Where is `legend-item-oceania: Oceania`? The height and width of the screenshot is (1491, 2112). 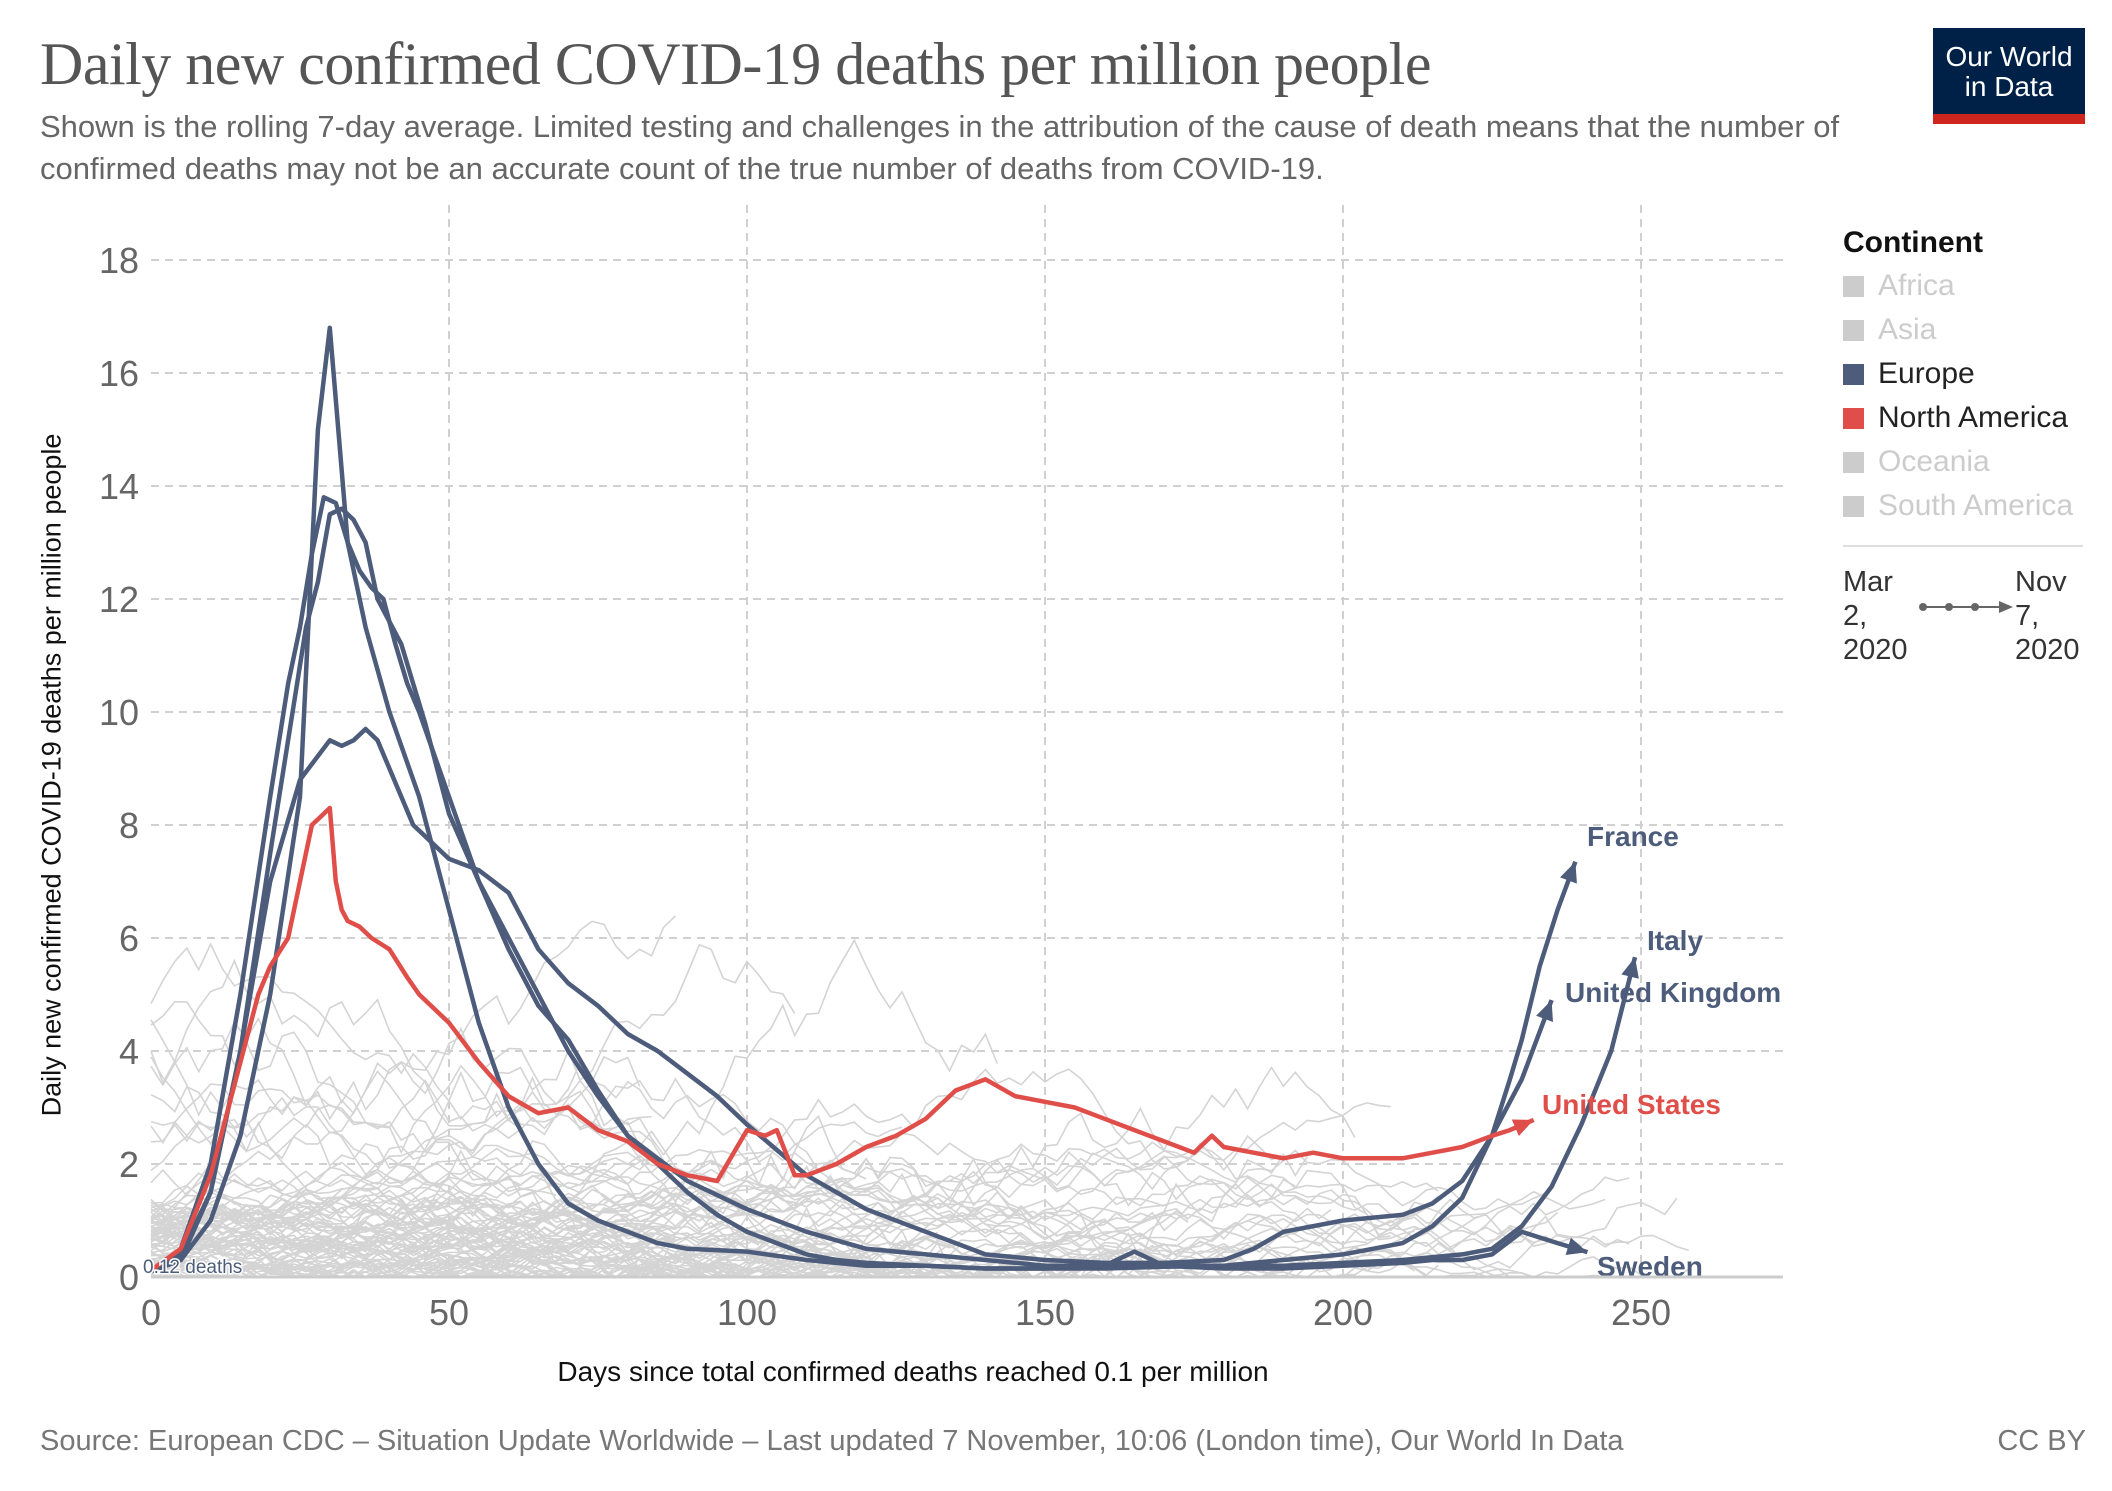
legend-item-oceania: Oceania is located at coordinates (1958, 462).